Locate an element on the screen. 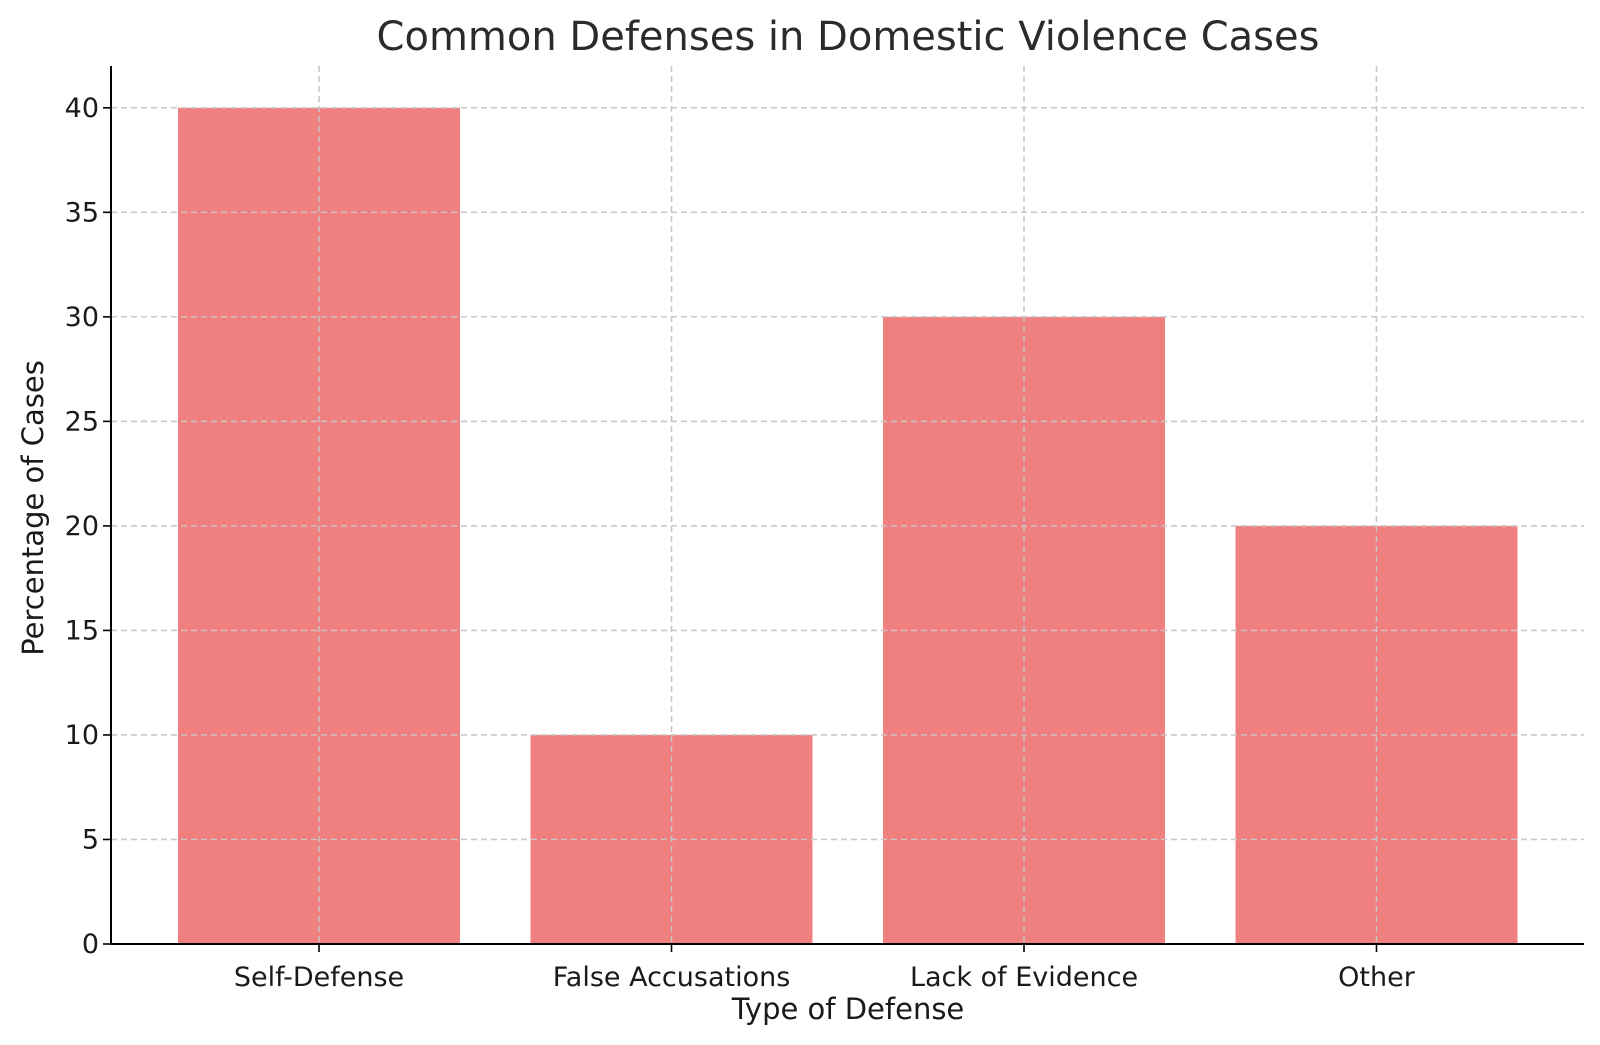  y-tick-label: 35 is located at coordinates (82, 212).